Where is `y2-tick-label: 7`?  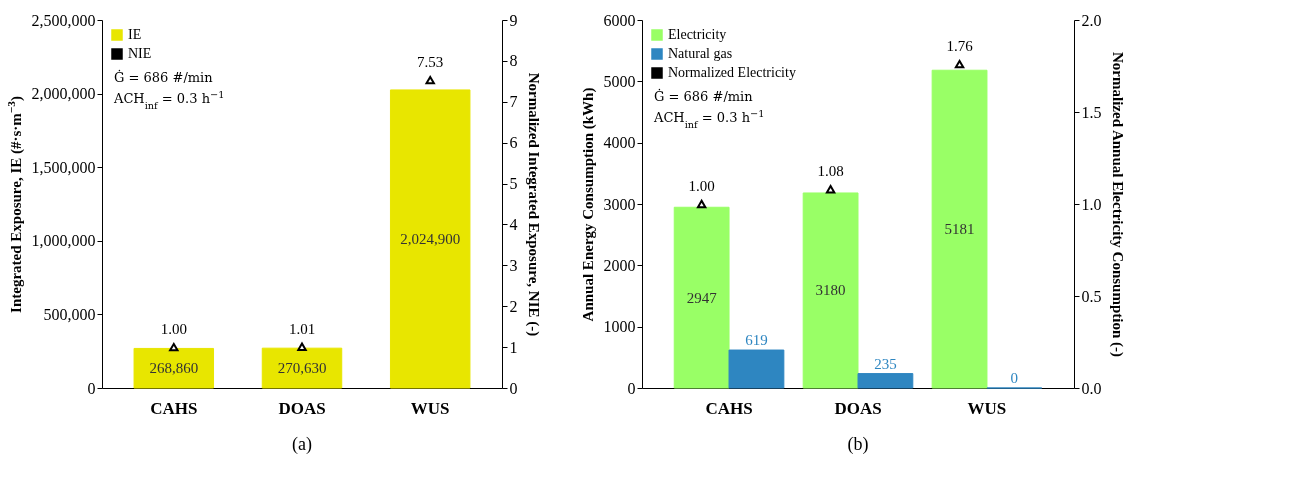 y2-tick-label: 7 is located at coordinates (513, 102).